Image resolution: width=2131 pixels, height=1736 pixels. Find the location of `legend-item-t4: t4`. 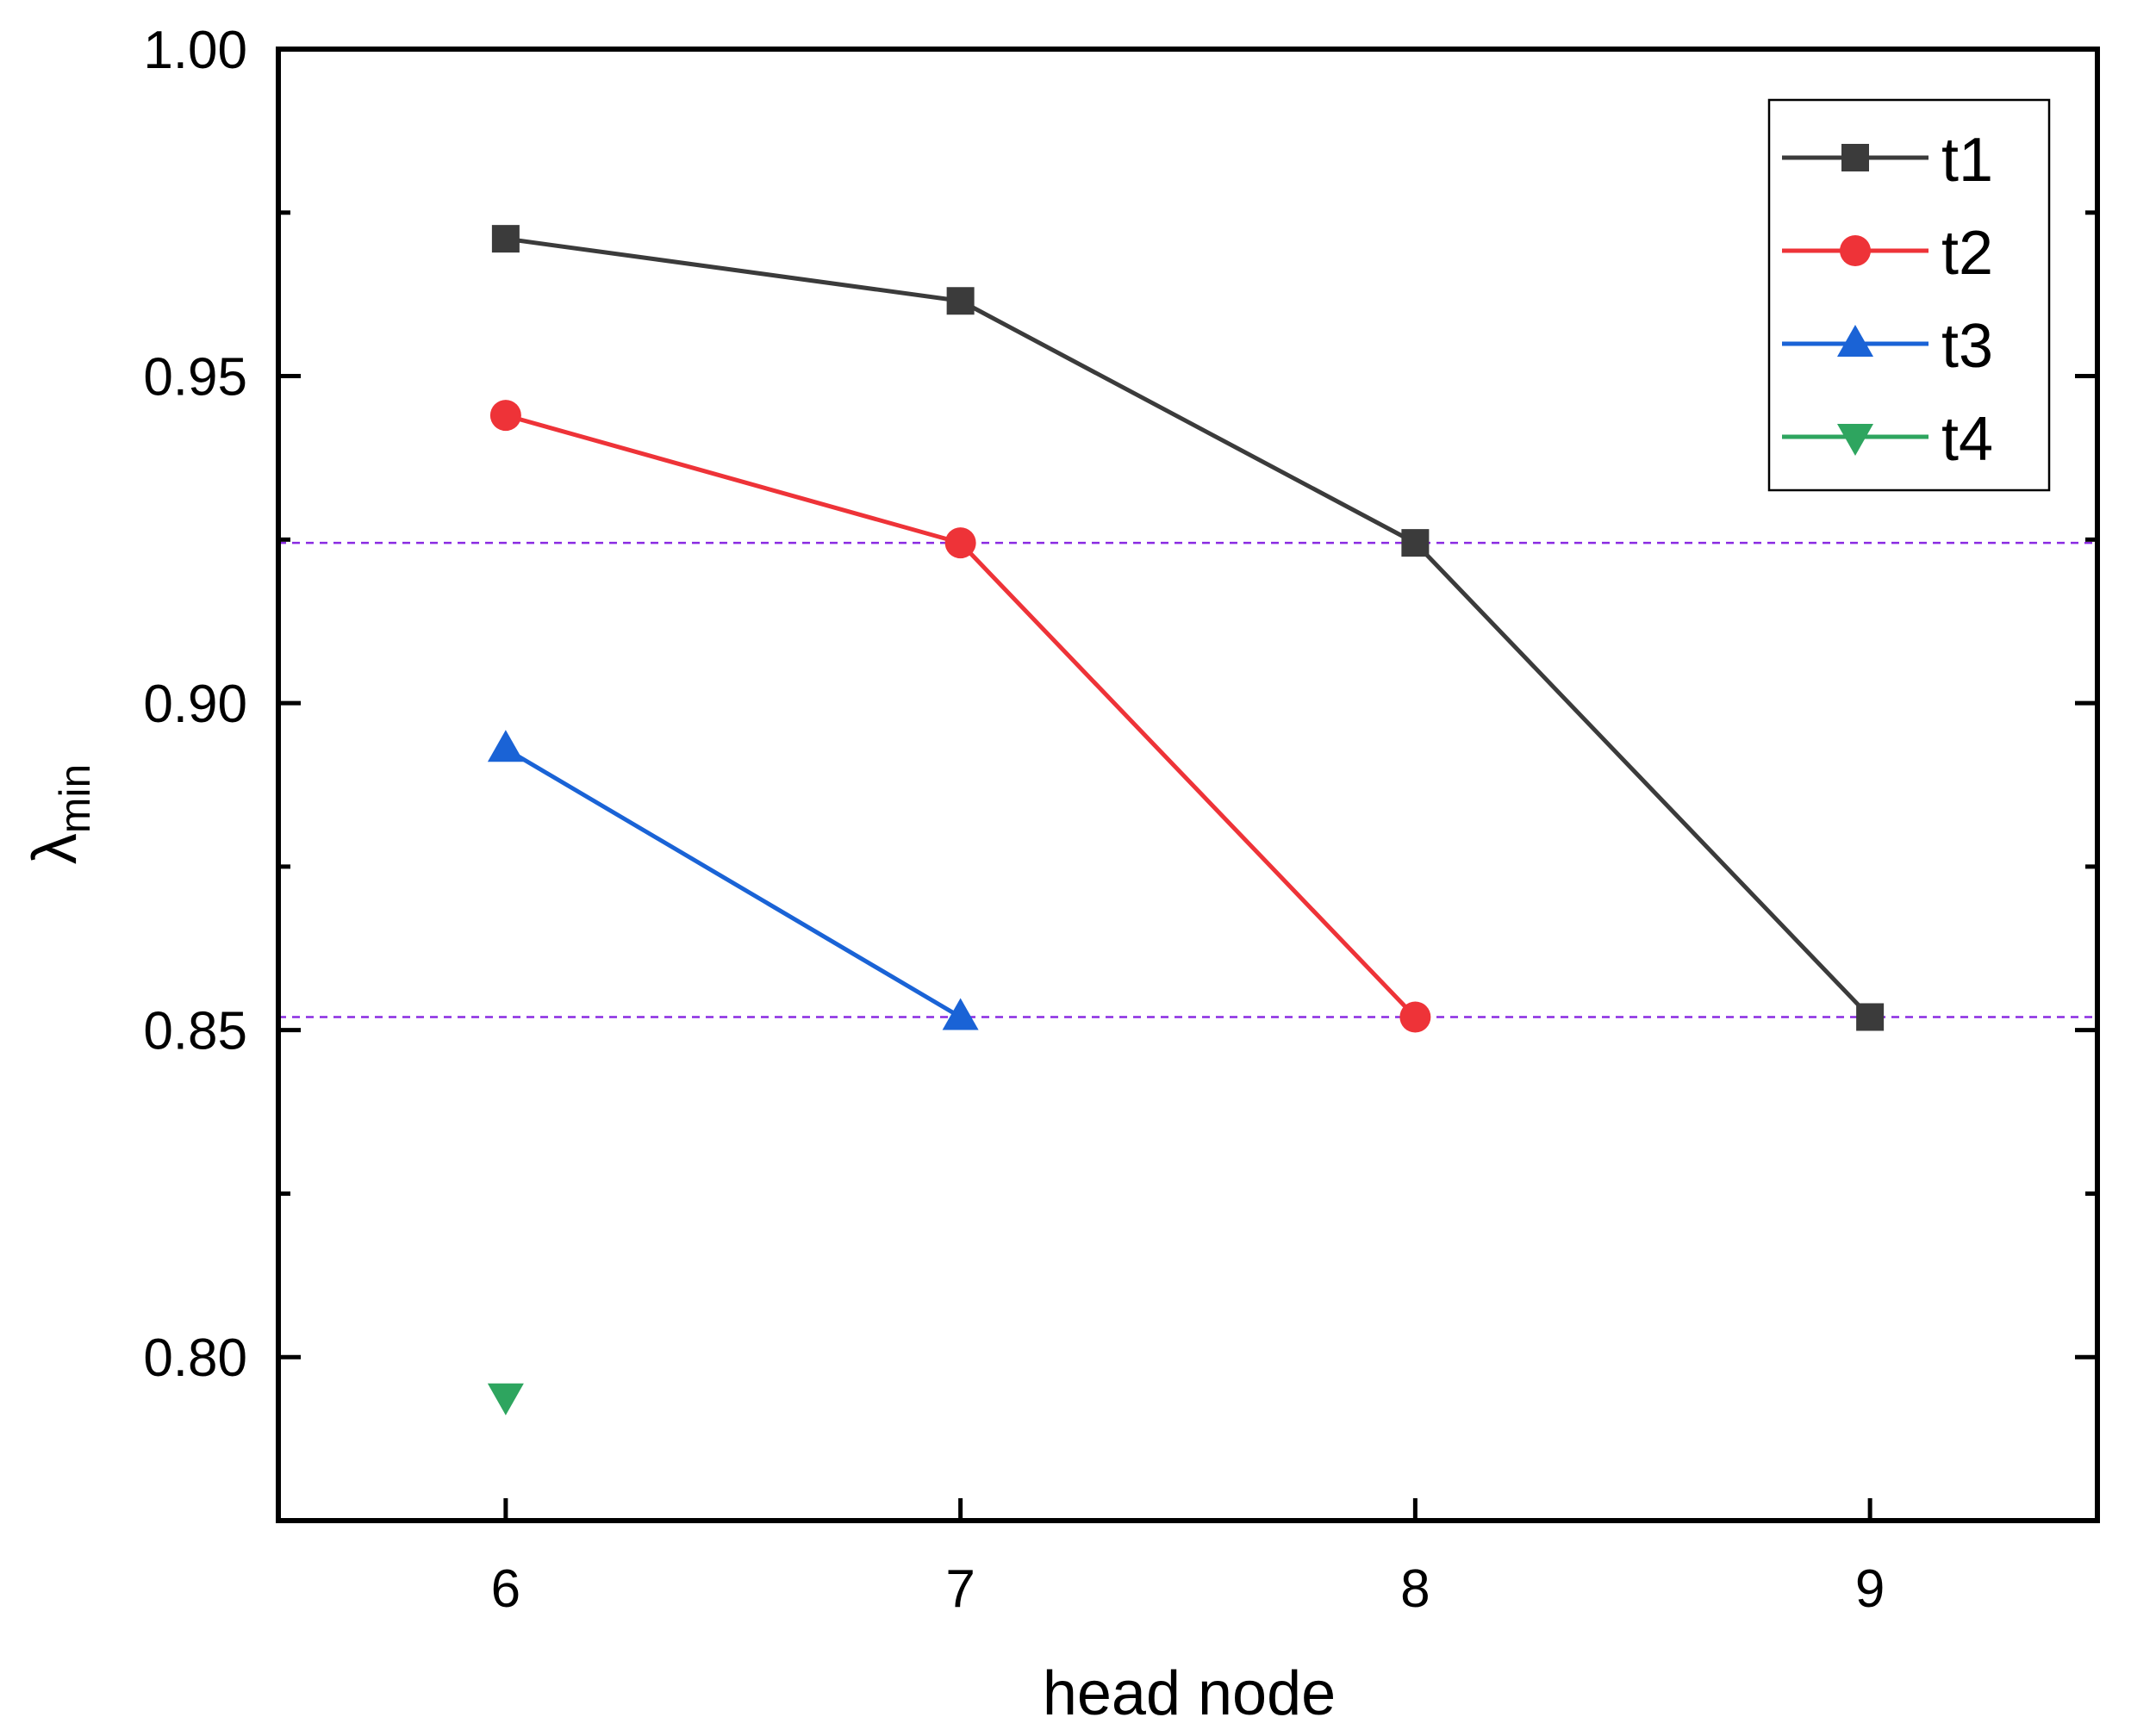

legend-item-t4: t4 is located at coordinates (1888, 440).